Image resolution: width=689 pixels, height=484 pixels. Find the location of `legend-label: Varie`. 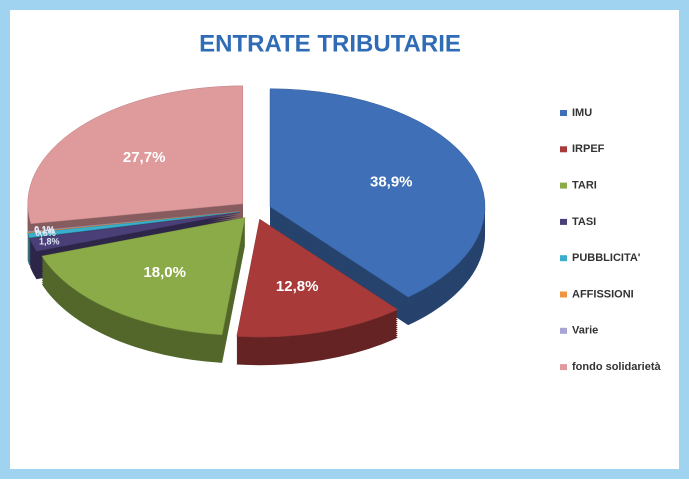

legend-label: Varie is located at coordinates (585, 331).